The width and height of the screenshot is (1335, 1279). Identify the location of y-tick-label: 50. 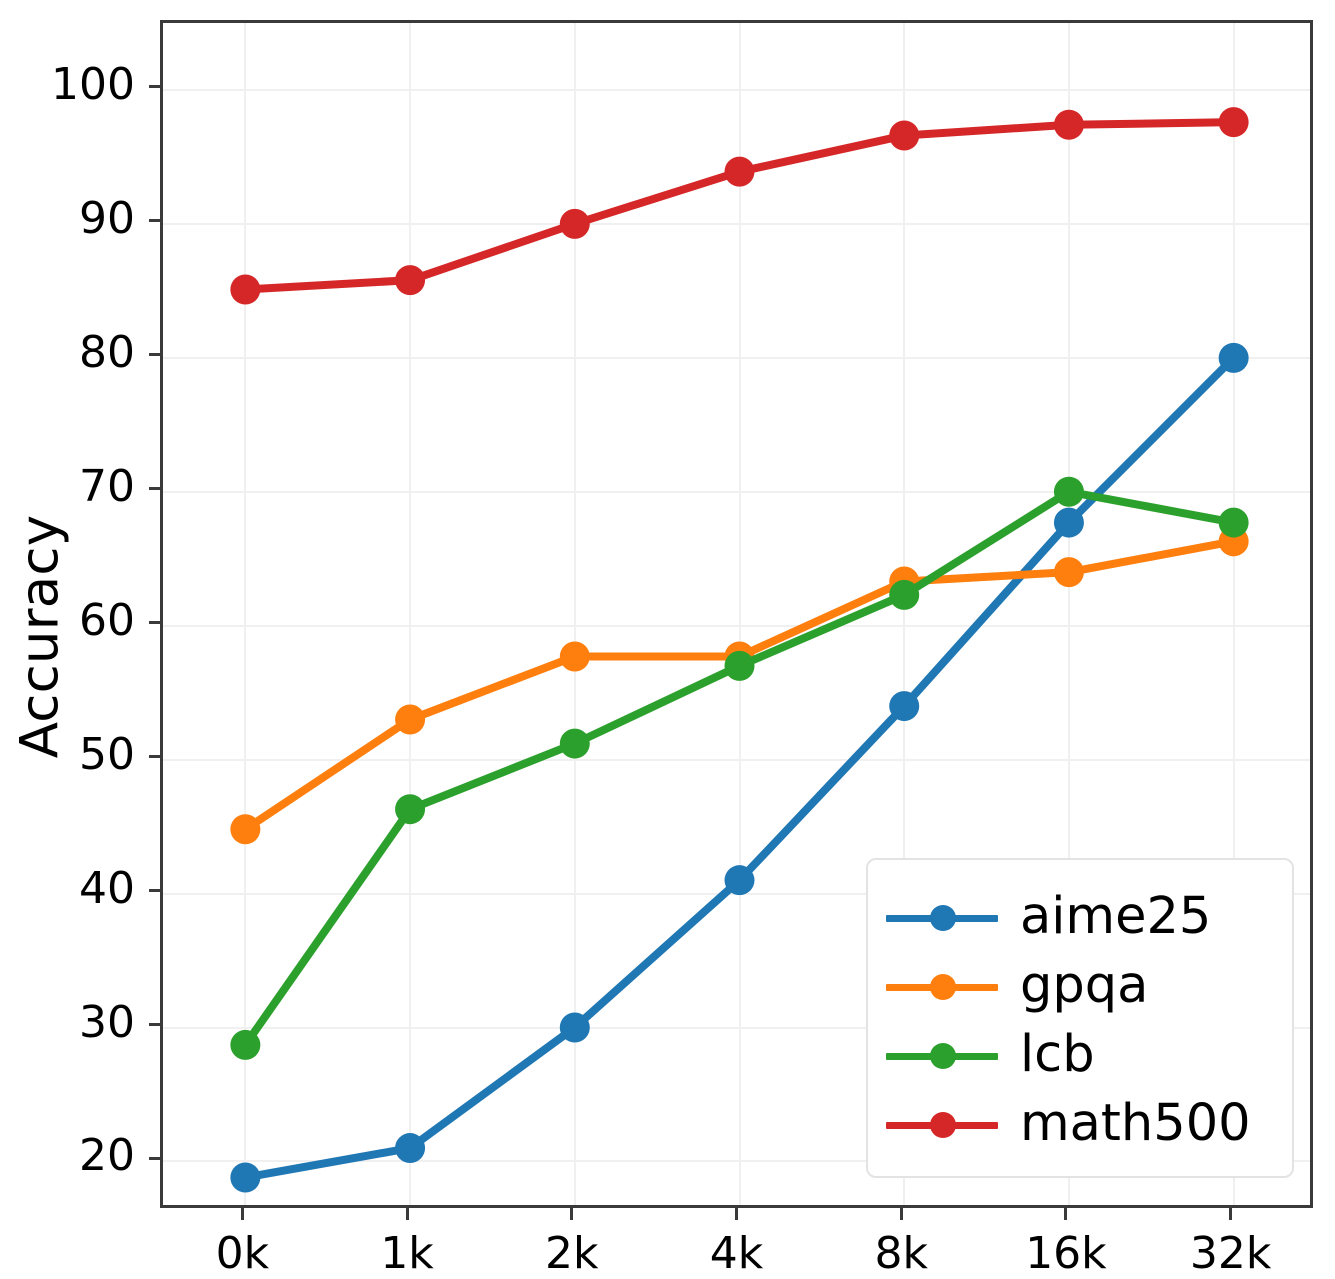
(107, 754).